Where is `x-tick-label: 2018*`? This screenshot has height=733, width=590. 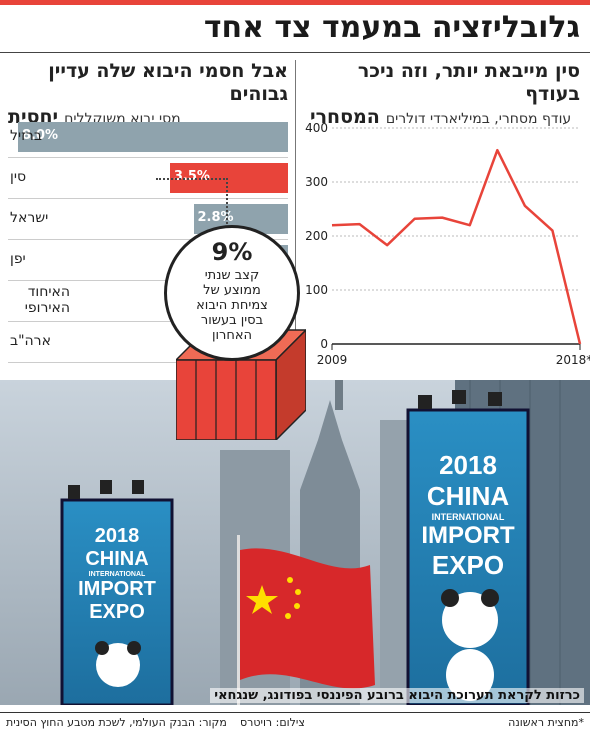
x-tick-label: 2018* is located at coordinates (573, 360).